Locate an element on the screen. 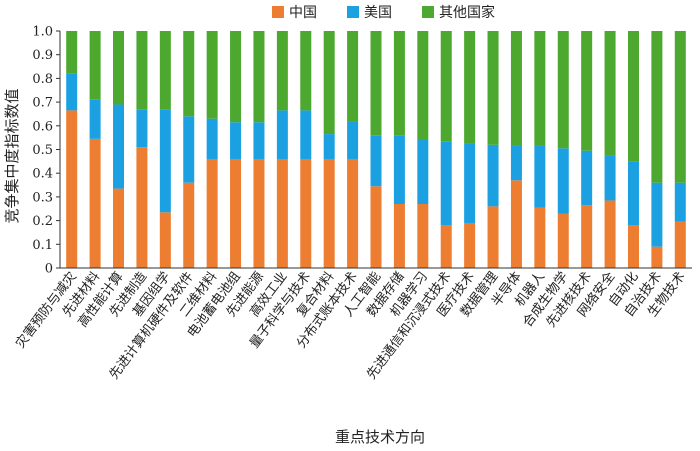  y-axis-title: 竞争集中度指标数值 is located at coordinates (12, 155).